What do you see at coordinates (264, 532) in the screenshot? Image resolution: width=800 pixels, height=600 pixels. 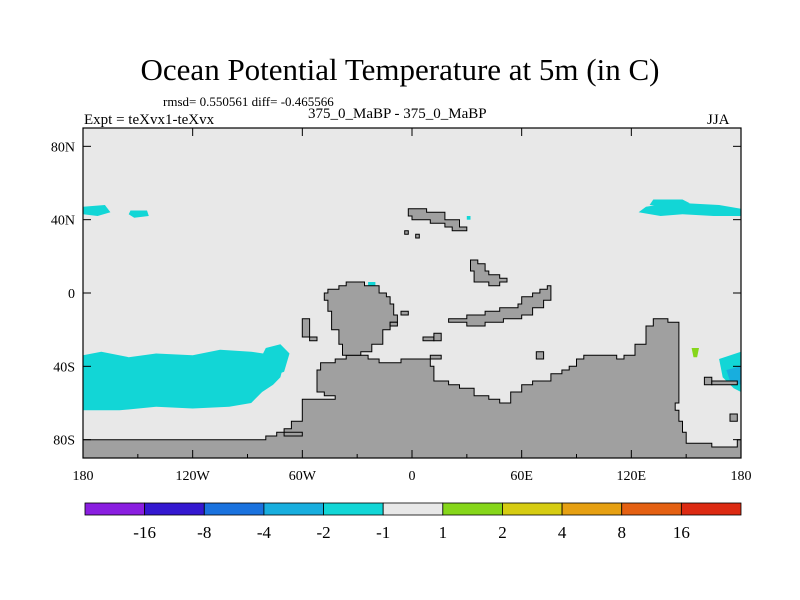 I see `colorbar-label: -4` at bounding box center [264, 532].